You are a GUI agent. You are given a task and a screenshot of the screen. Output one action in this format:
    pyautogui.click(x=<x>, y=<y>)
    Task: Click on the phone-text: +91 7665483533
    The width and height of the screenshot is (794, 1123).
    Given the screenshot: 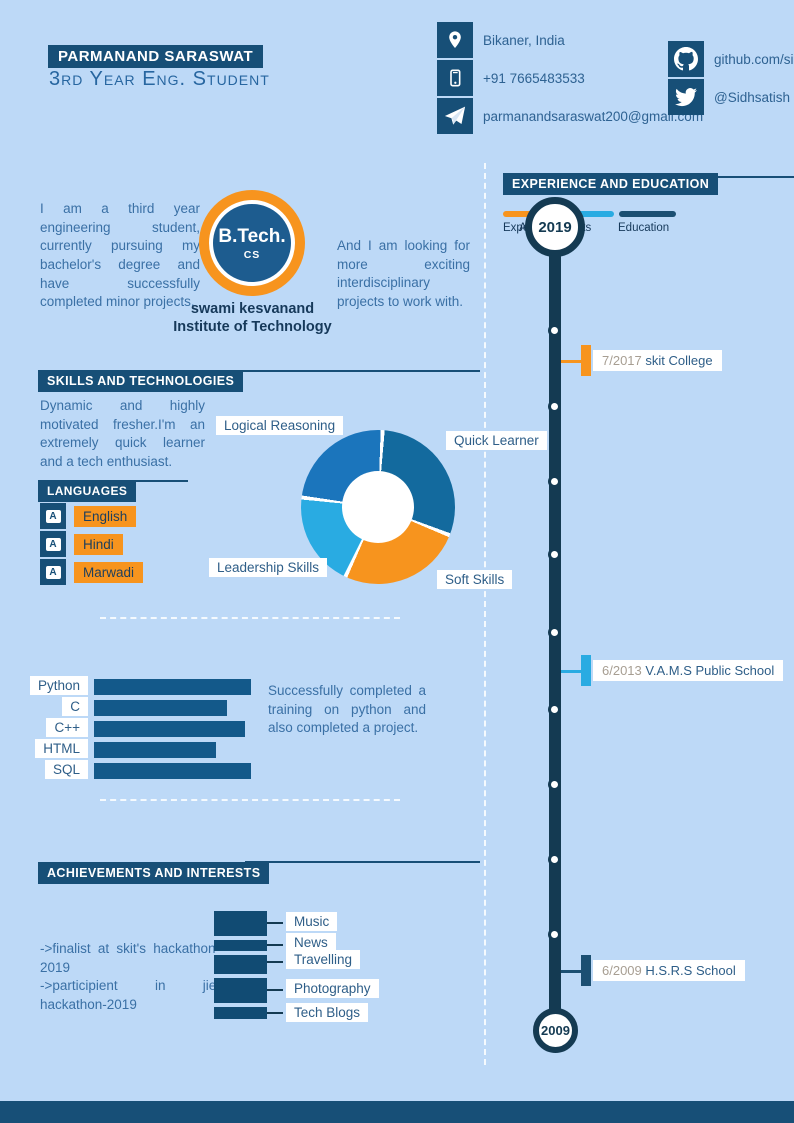 What is the action you would take?
    pyautogui.click(x=534, y=78)
    